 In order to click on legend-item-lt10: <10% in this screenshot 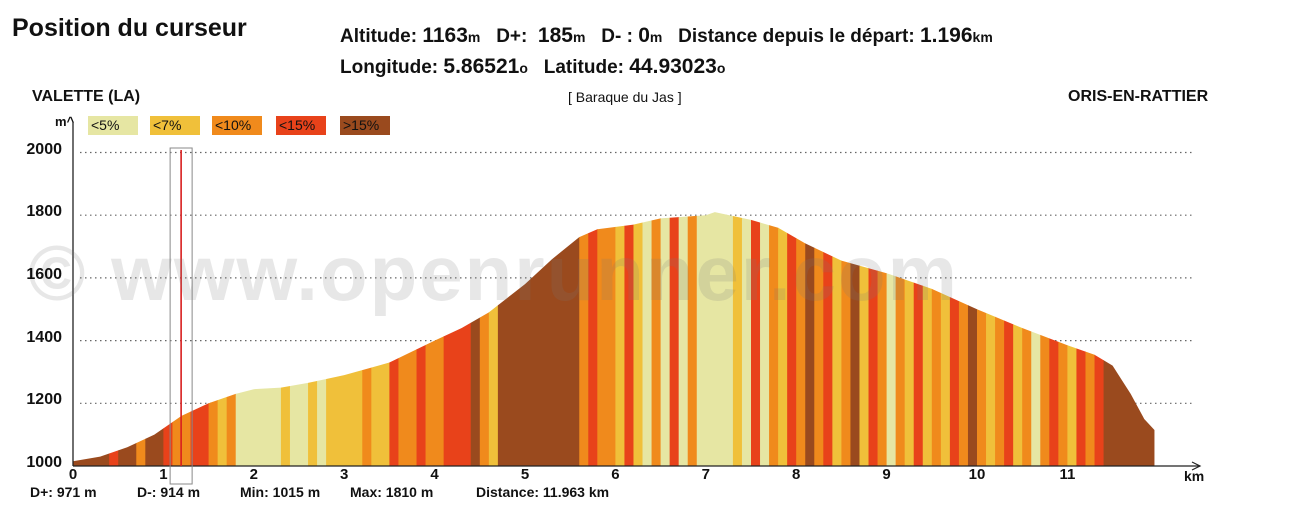, I will do `click(237, 125)`.